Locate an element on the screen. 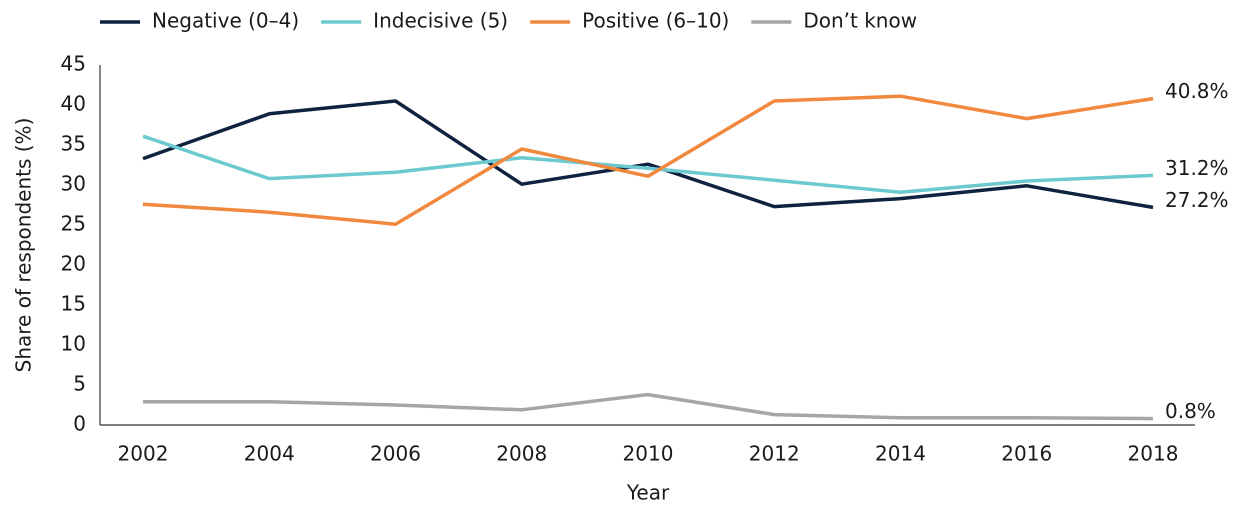 This screenshot has width=1239, height=506. value-label: 27.2% is located at coordinates (1197, 200).